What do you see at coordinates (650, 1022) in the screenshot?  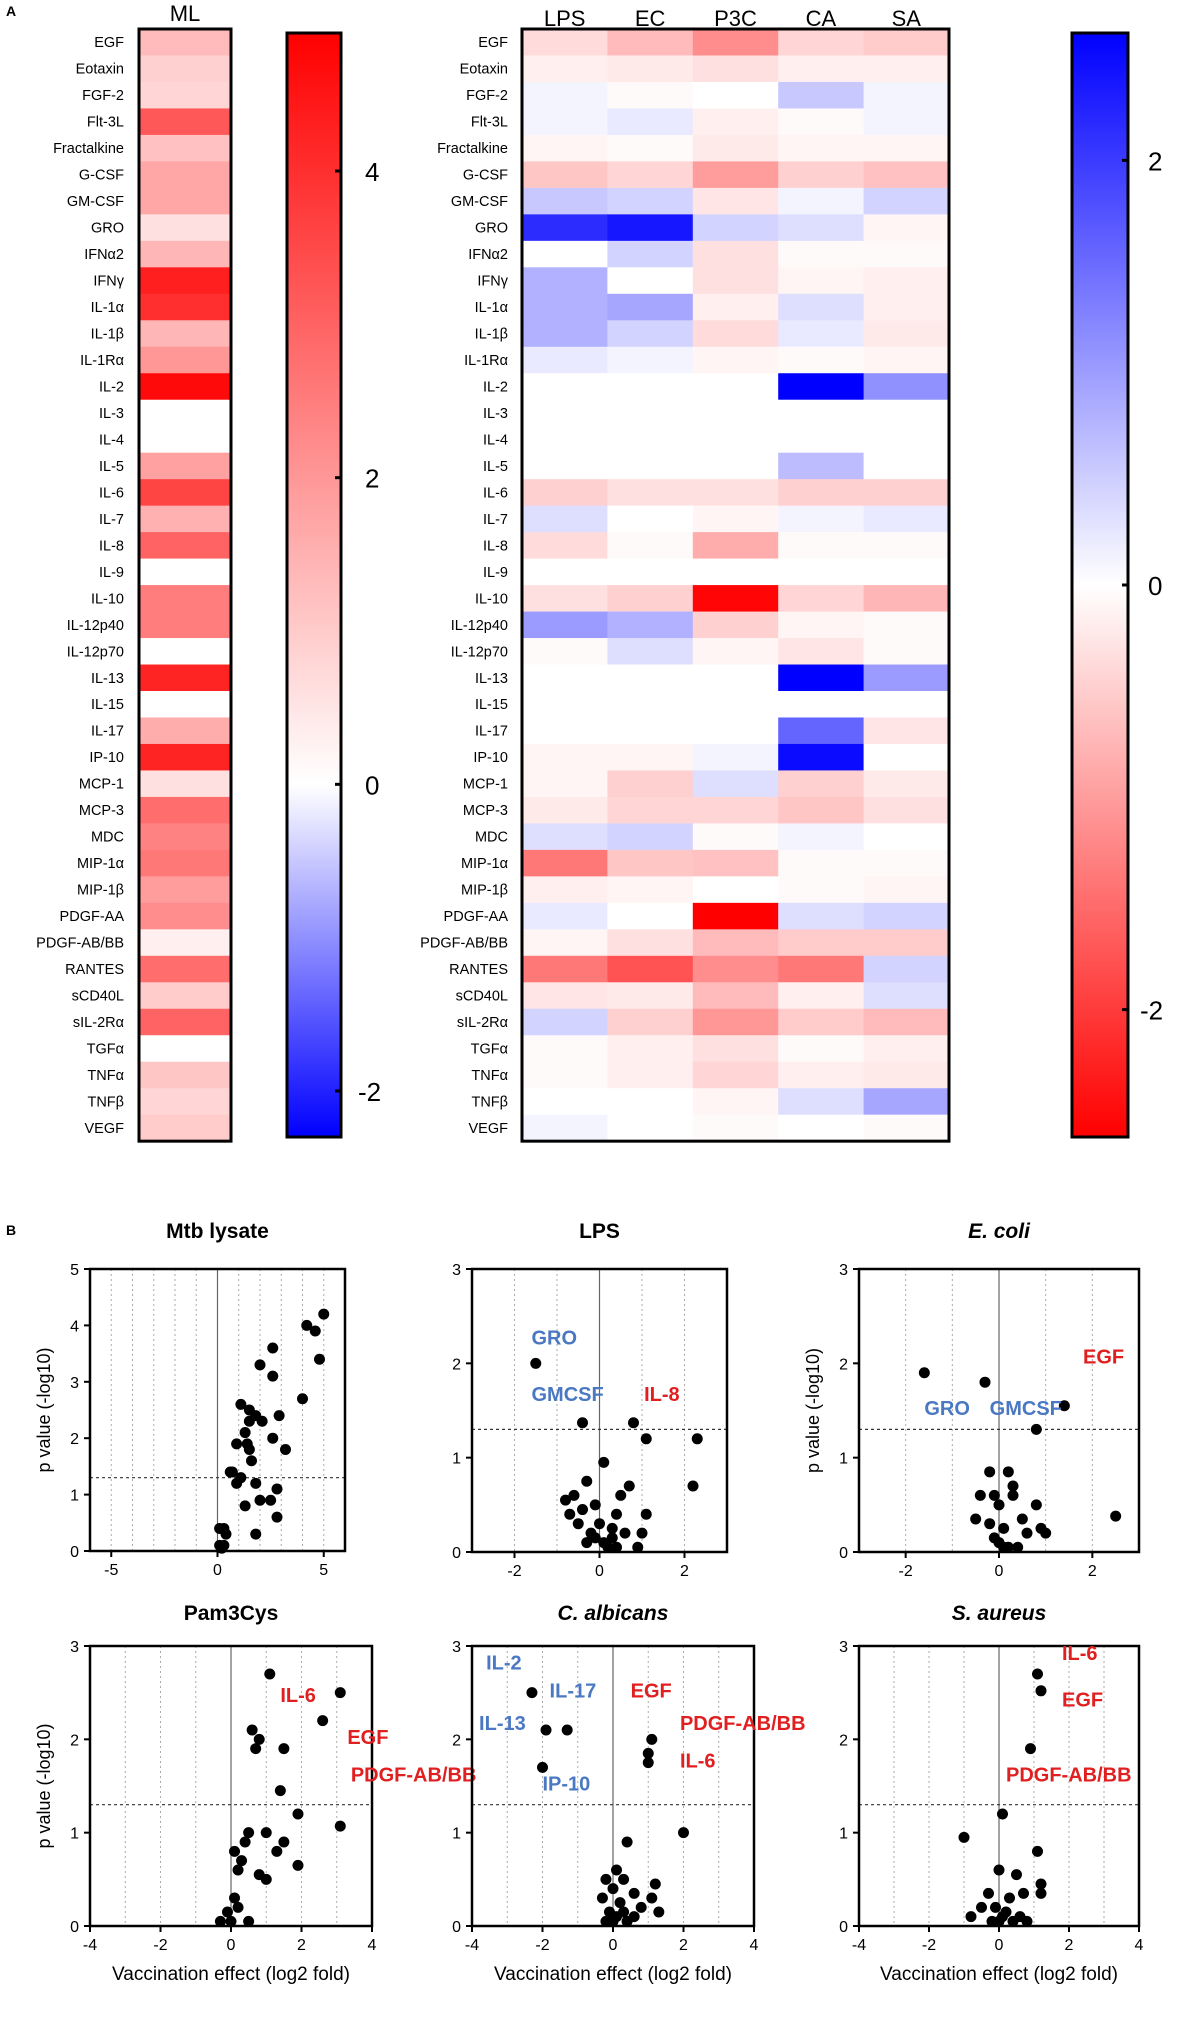 I see `heatmap-cell-sil-2r-ec` at bounding box center [650, 1022].